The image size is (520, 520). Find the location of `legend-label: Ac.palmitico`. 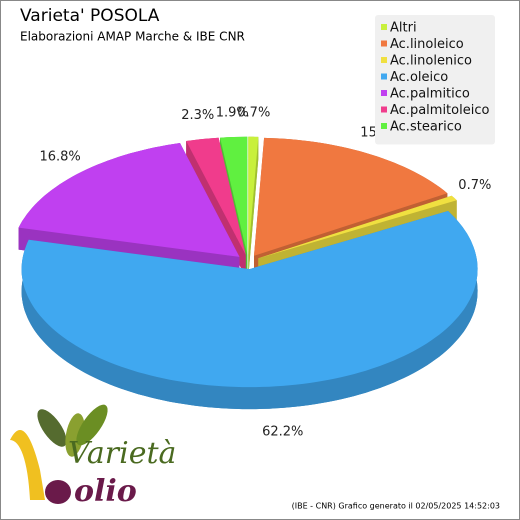

legend-label: Ac.palmitico is located at coordinates (430, 94).